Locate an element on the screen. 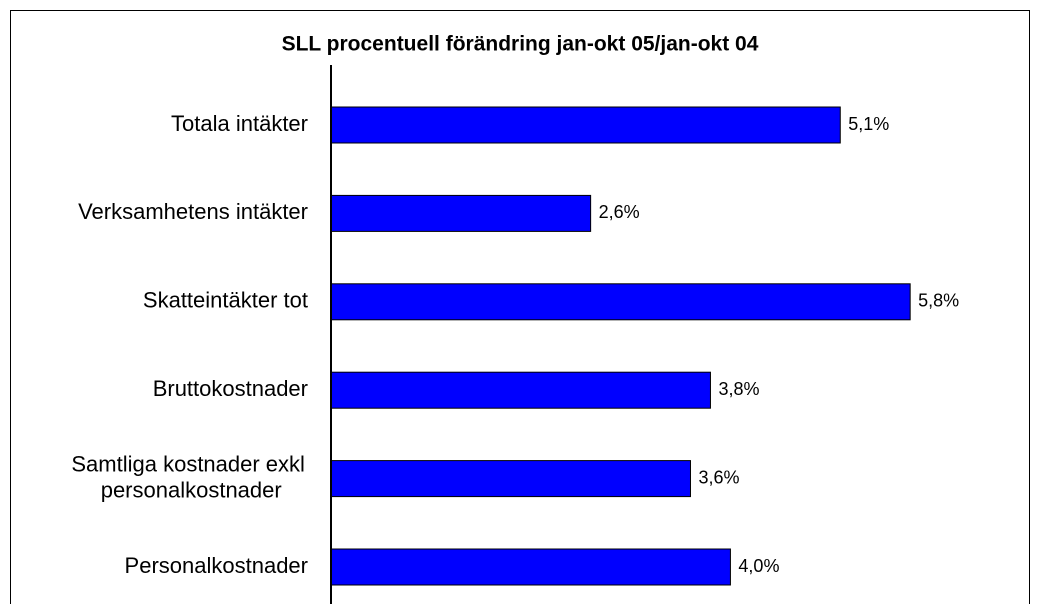 The height and width of the screenshot is (604, 1039). y-tick-label: Totala intäkter is located at coordinates (239, 123).